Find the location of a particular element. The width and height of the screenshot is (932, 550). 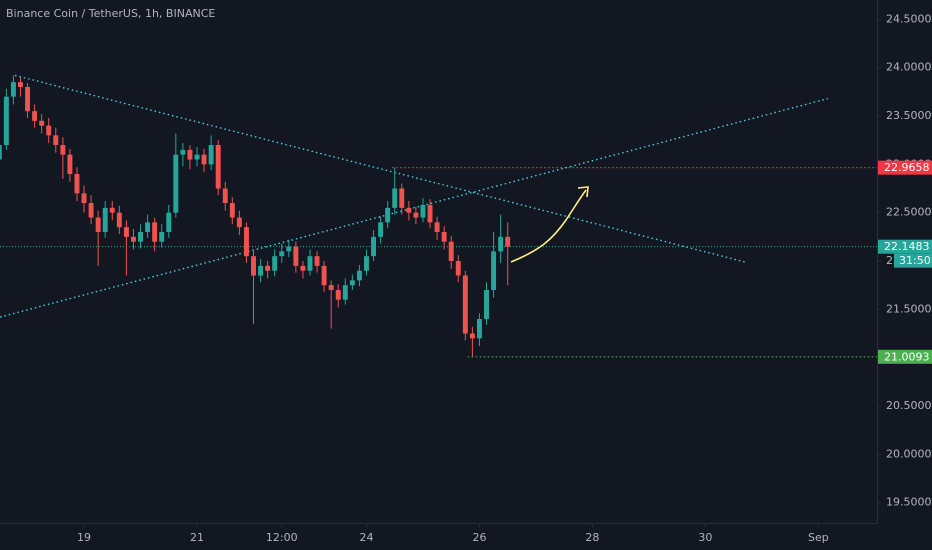

last-price-label: 22.1483 is located at coordinates (907, 246).